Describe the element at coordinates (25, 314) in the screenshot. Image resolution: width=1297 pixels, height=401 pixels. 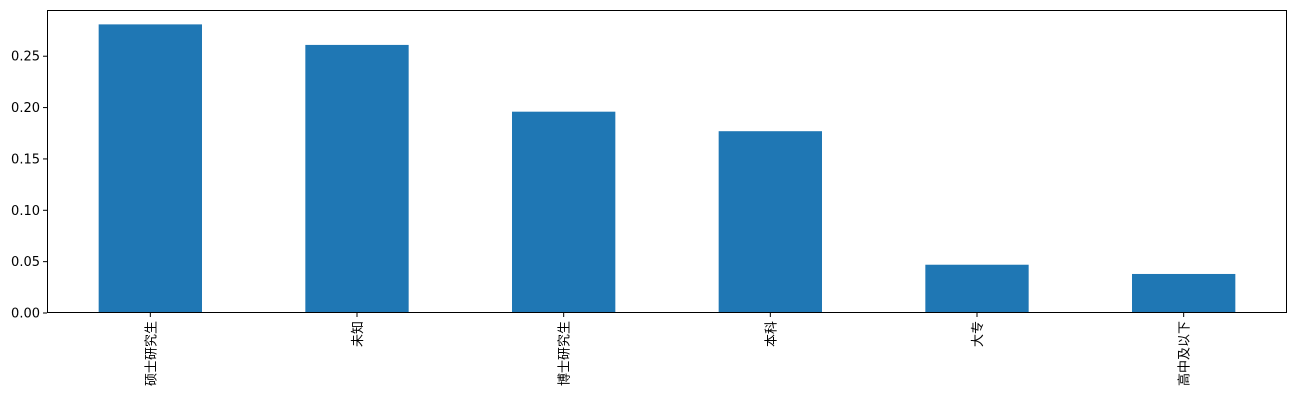
I see `y-tick-label-0: 0.00` at that location.